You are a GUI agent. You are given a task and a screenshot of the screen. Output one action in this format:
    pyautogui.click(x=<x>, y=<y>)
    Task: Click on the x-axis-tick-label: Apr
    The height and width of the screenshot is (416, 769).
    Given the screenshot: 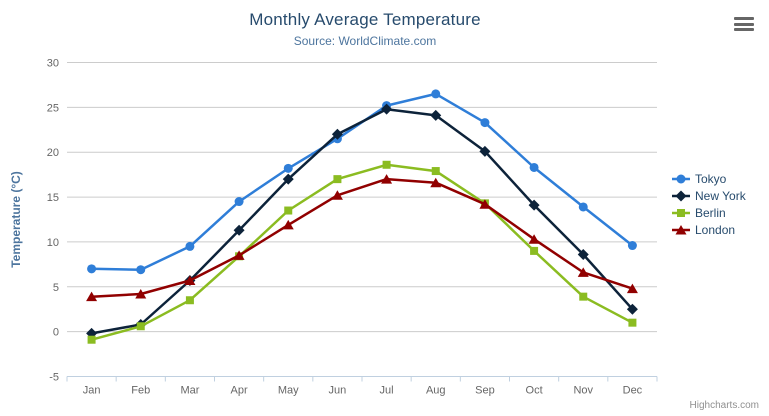 What is the action you would take?
    pyautogui.click(x=239, y=391)
    